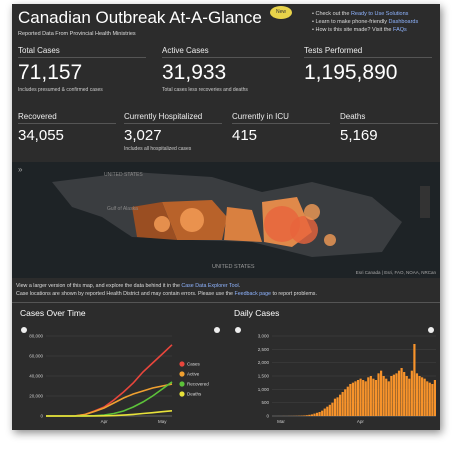  What do you see at coordinates (194, 394) in the screenshot?
I see `legend-label: Deaths` at bounding box center [194, 394].